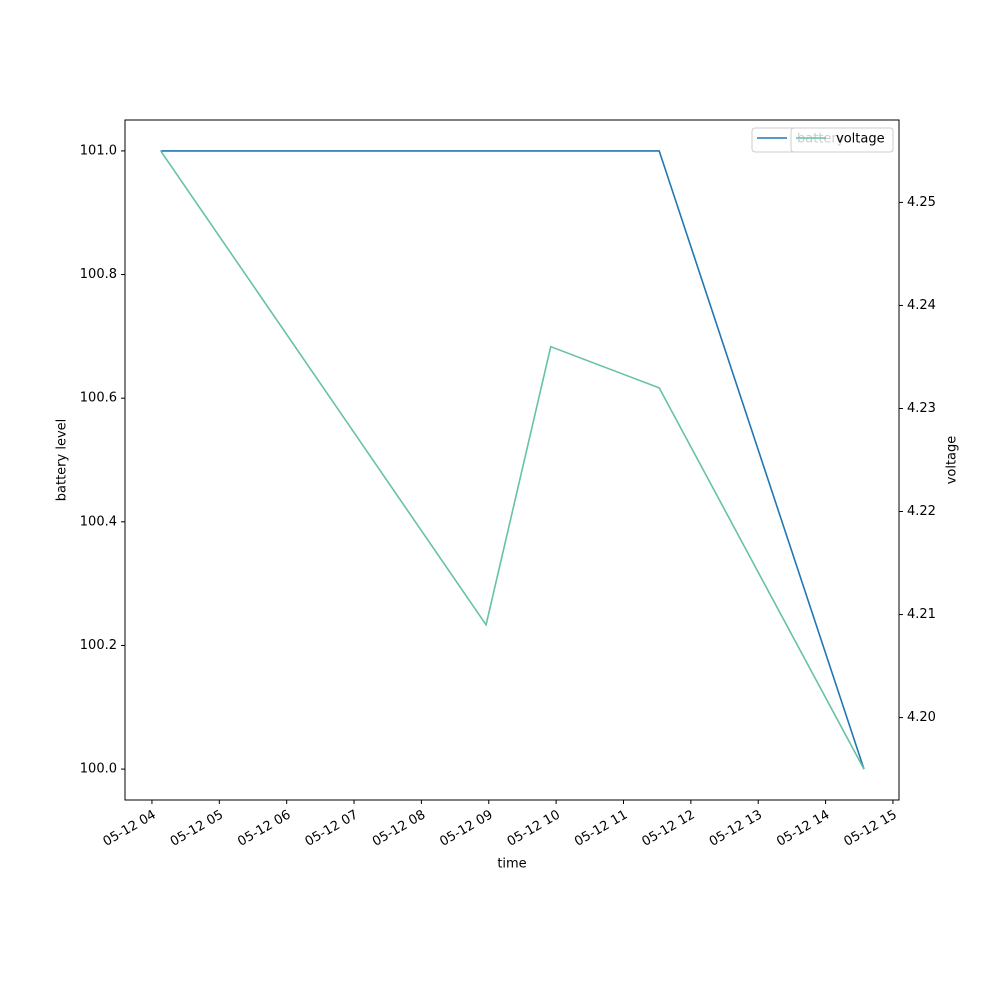 The height and width of the screenshot is (1000, 1000). What do you see at coordinates (98, 769) in the screenshot?
I see `y-tick-label: 100.0` at bounding box center [98, 769].